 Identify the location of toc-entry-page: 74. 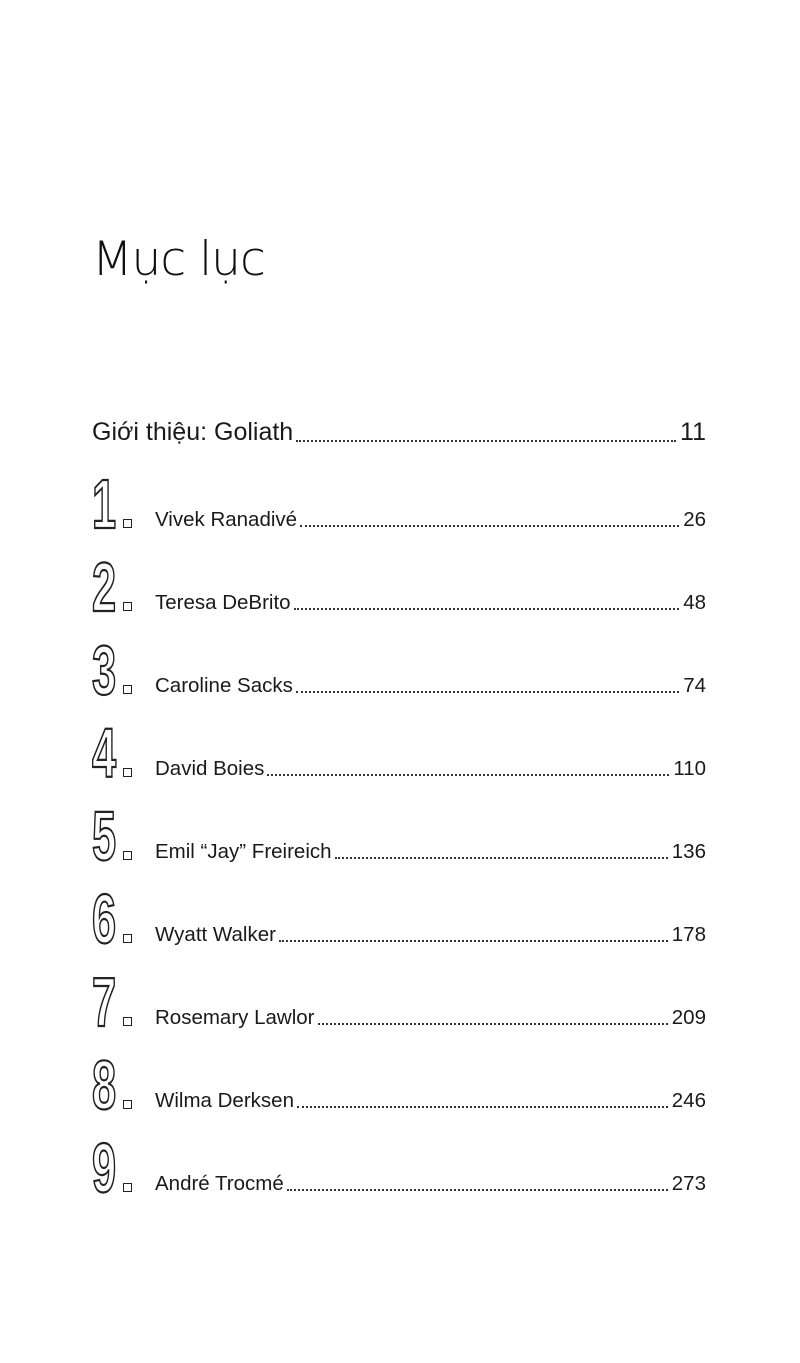
(694, 685).